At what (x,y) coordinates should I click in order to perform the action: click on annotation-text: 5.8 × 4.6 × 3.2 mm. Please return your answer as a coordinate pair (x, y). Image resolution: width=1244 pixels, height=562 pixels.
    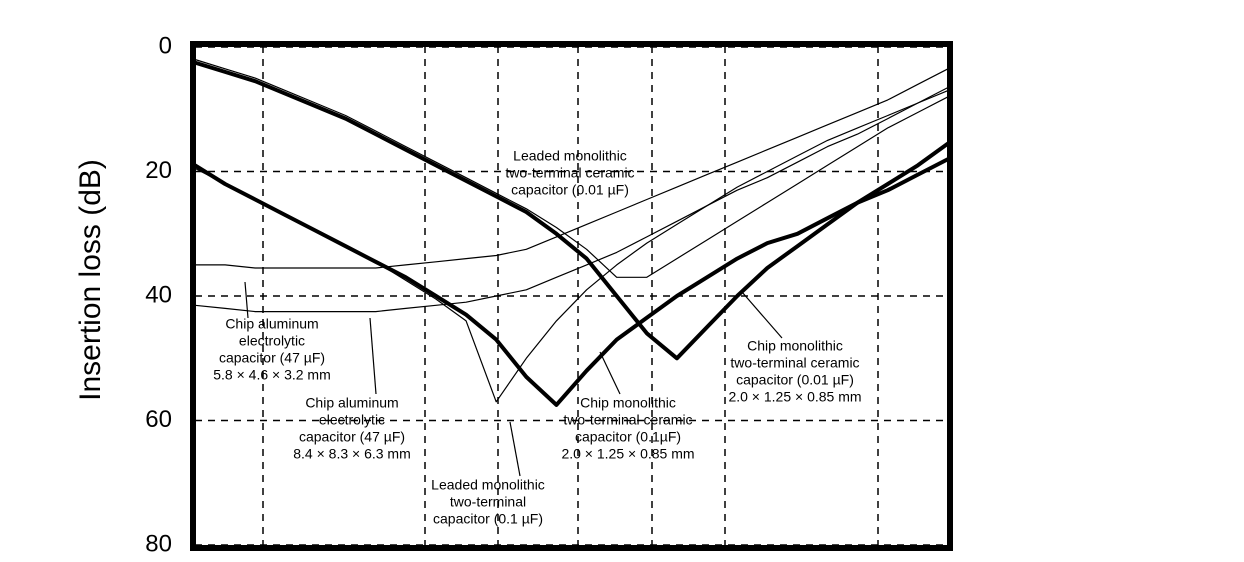
    Looking at the image, I should click on (272, 375).